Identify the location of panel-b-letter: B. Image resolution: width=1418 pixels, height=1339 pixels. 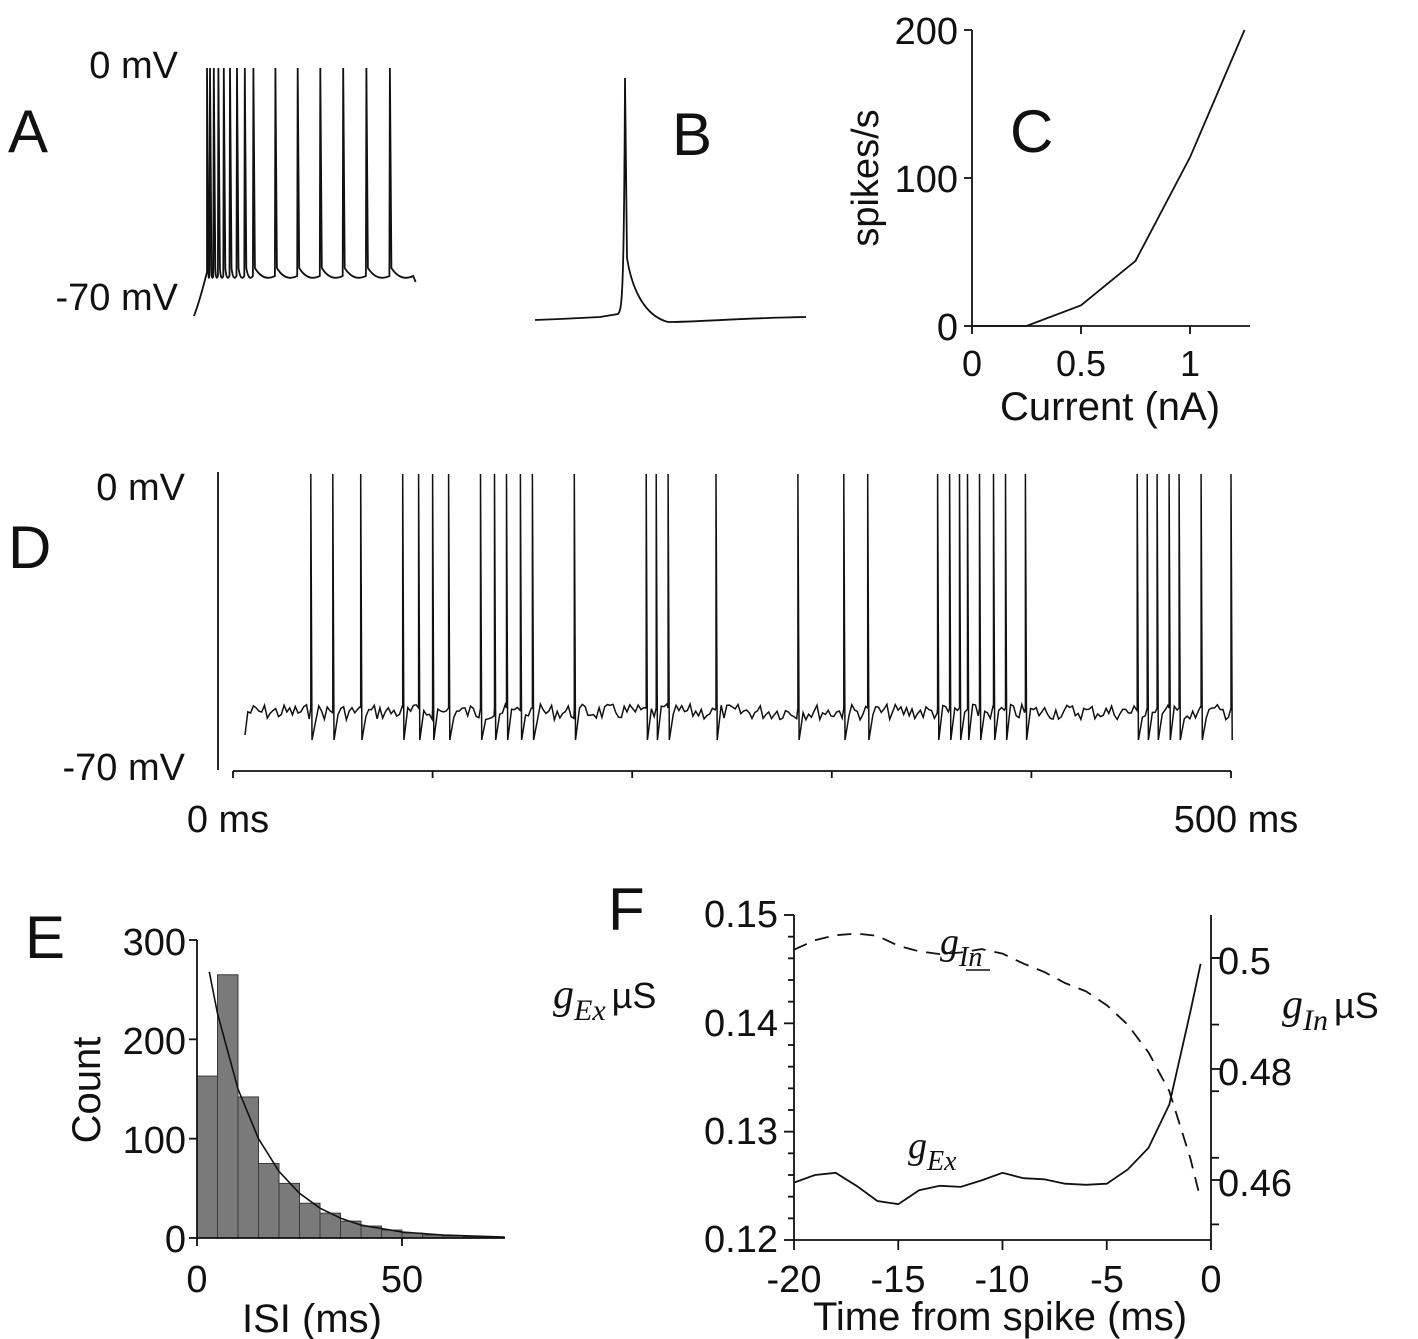
(692, 134).